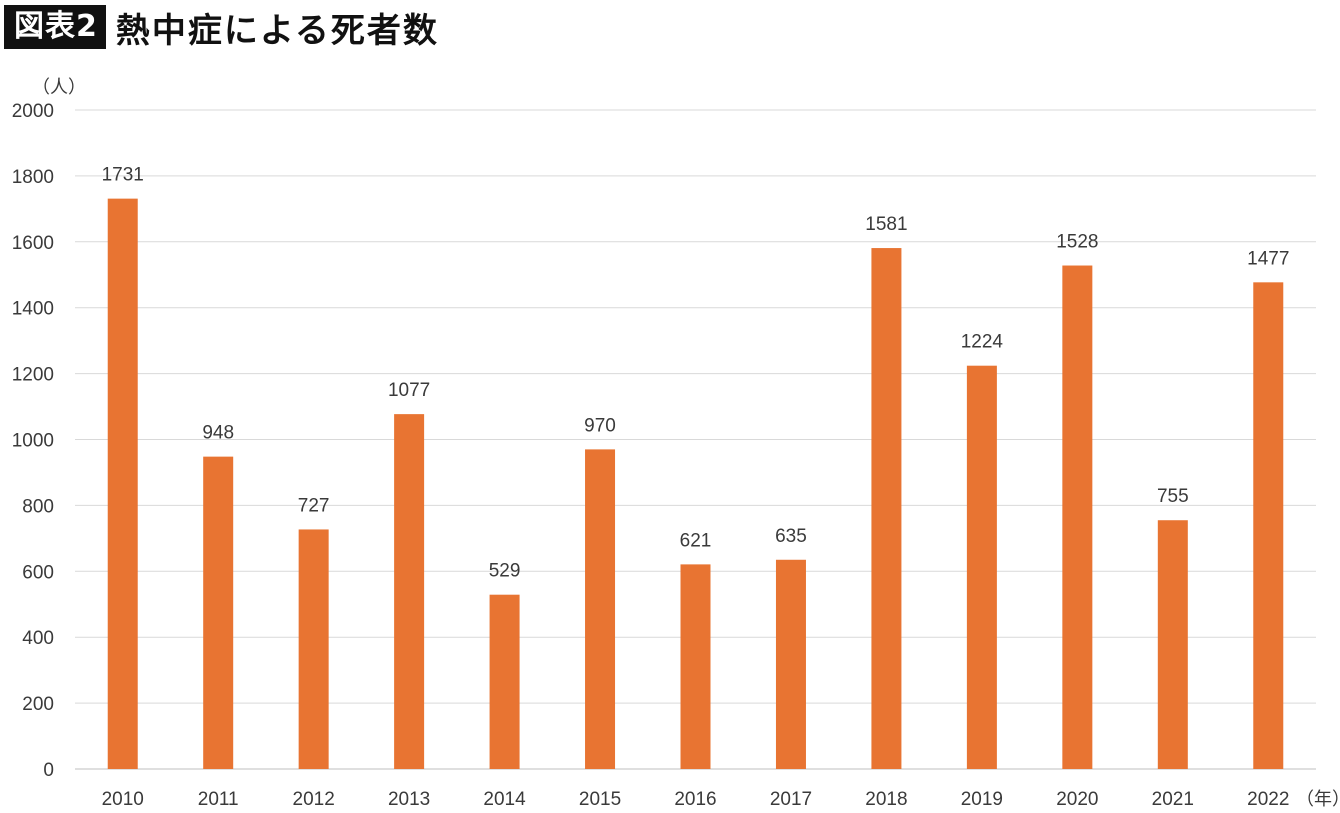 The image size is (1340, 813). Describe the element at coordinates (218, 612) in the screenshot. I see `bar-2011` at that location.